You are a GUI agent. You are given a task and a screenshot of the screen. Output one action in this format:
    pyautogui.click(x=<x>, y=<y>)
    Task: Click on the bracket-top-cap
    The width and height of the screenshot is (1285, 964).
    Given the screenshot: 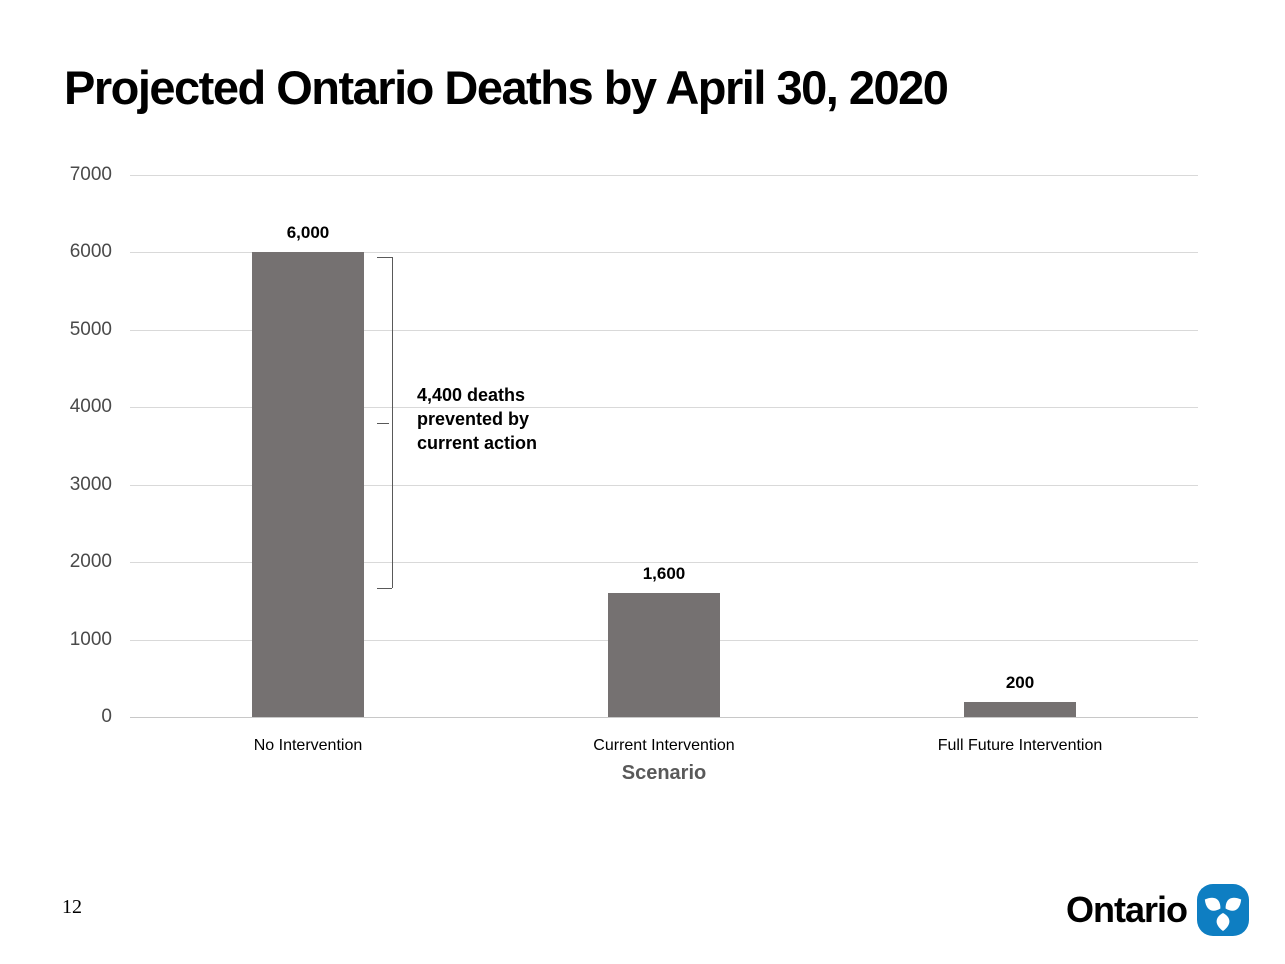 What is the action you would take?
    pyautogui.click(x=384, y=257)
    